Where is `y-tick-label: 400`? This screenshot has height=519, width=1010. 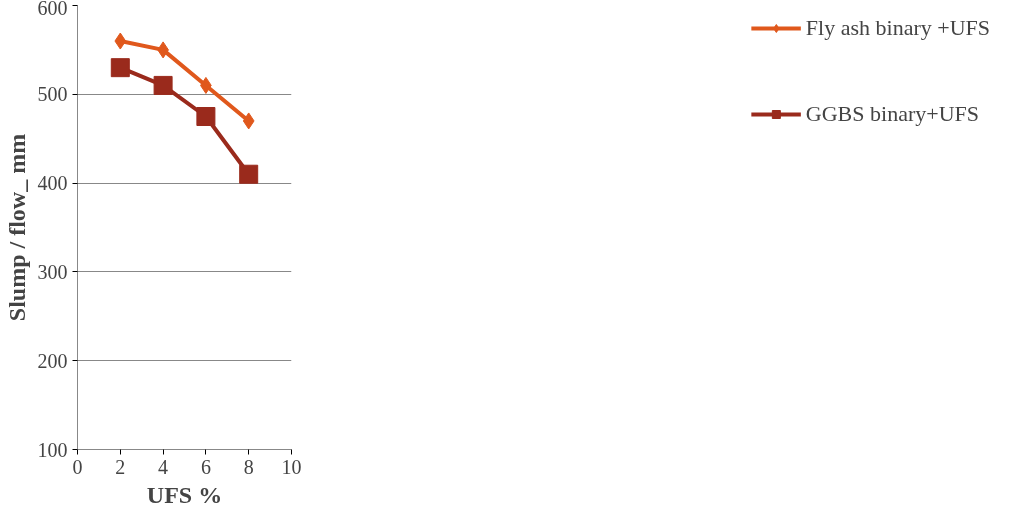 y-tick-label: 400 is located at coordinates (52, 183).